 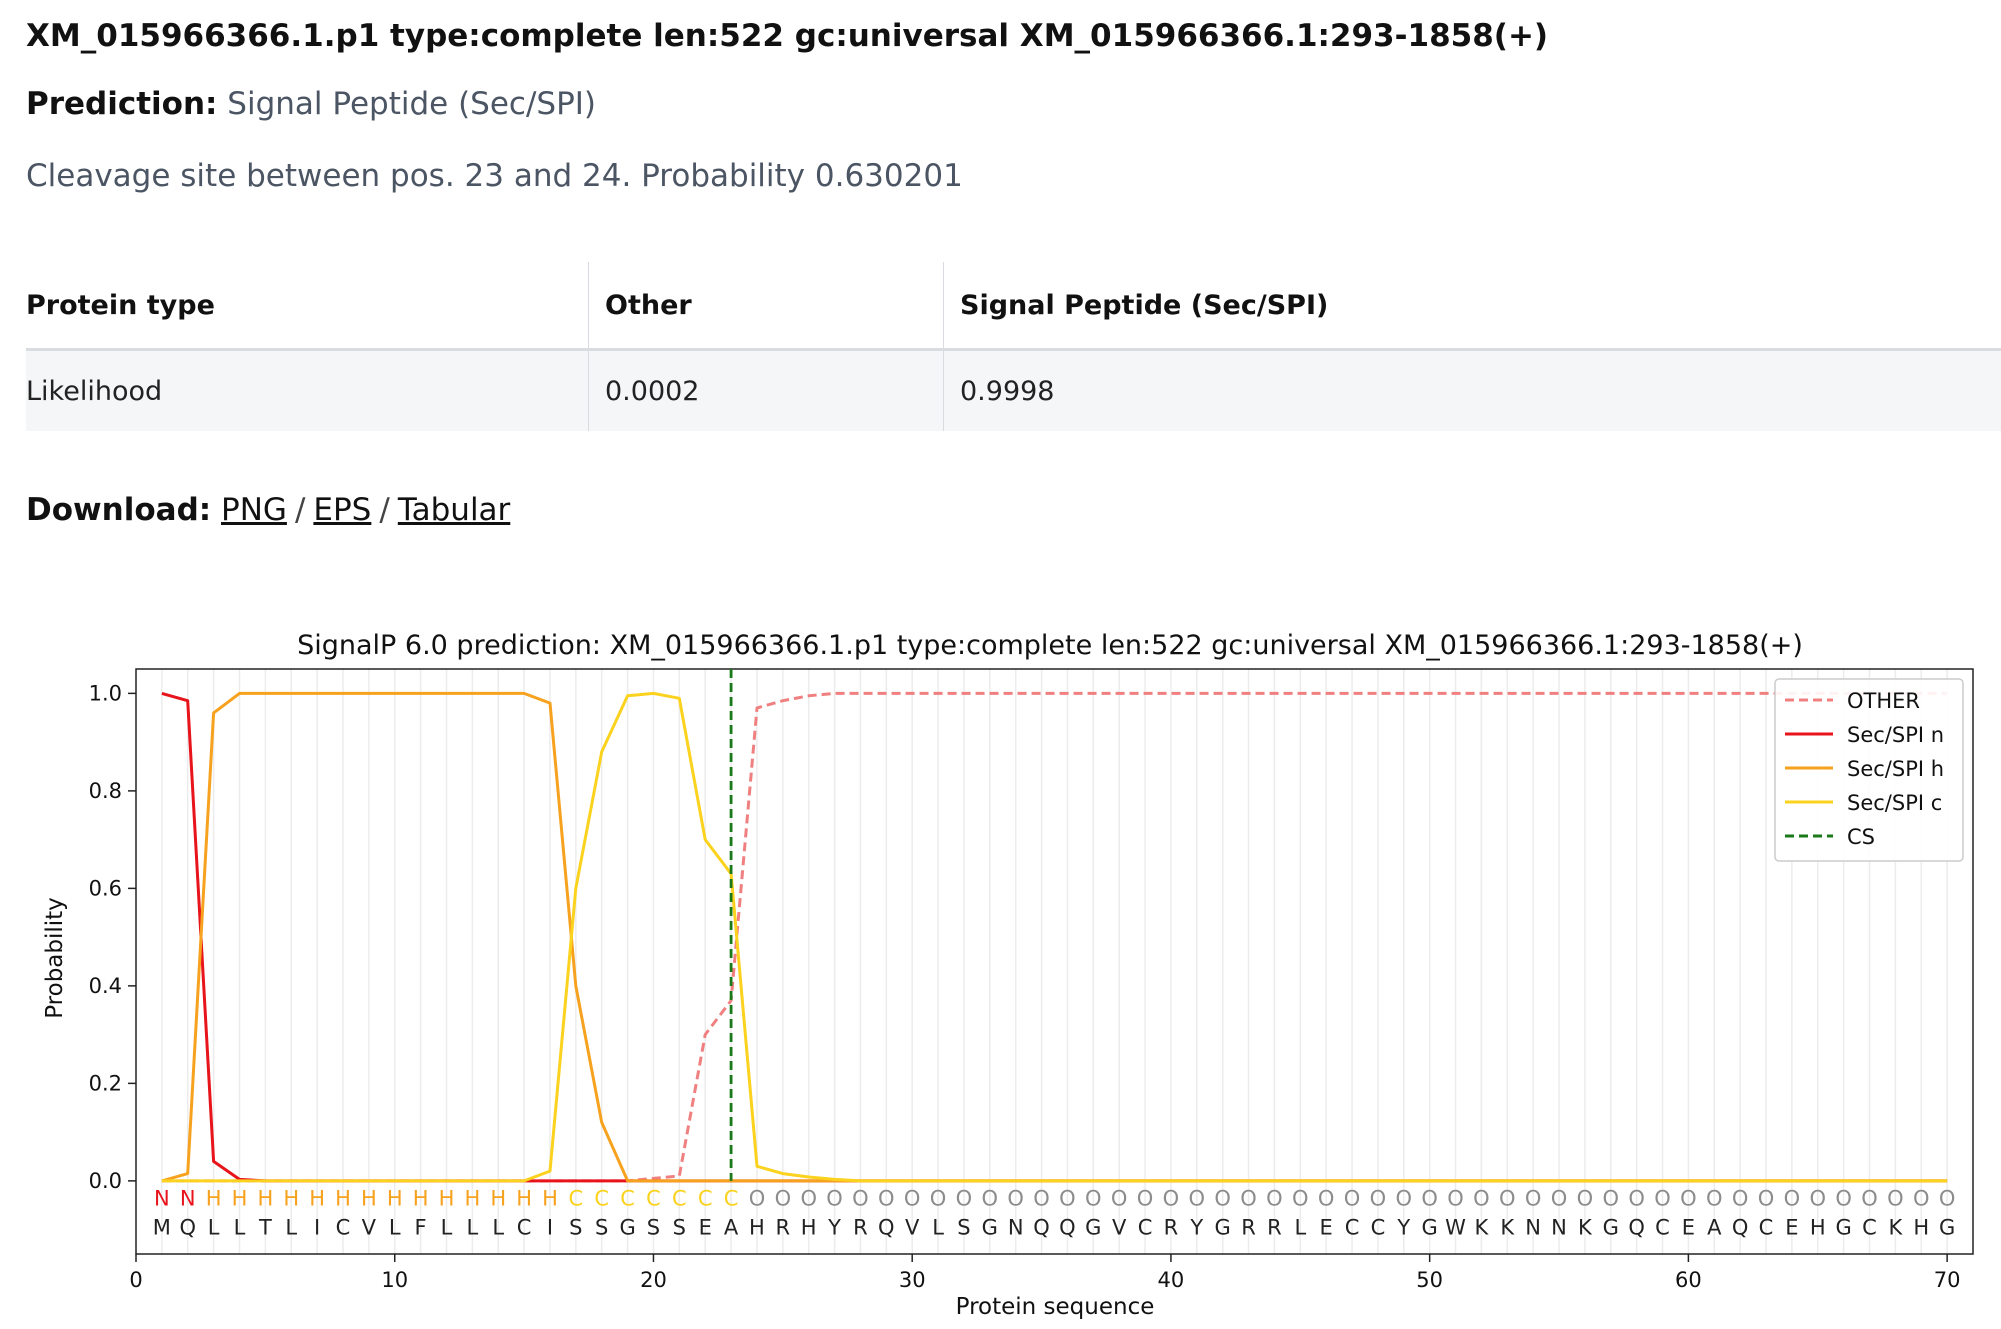 What do you see at coordinates (912, 1280) in the screenshot?
I see `x-tick-label: 30` at bounding box center [912, 1280].